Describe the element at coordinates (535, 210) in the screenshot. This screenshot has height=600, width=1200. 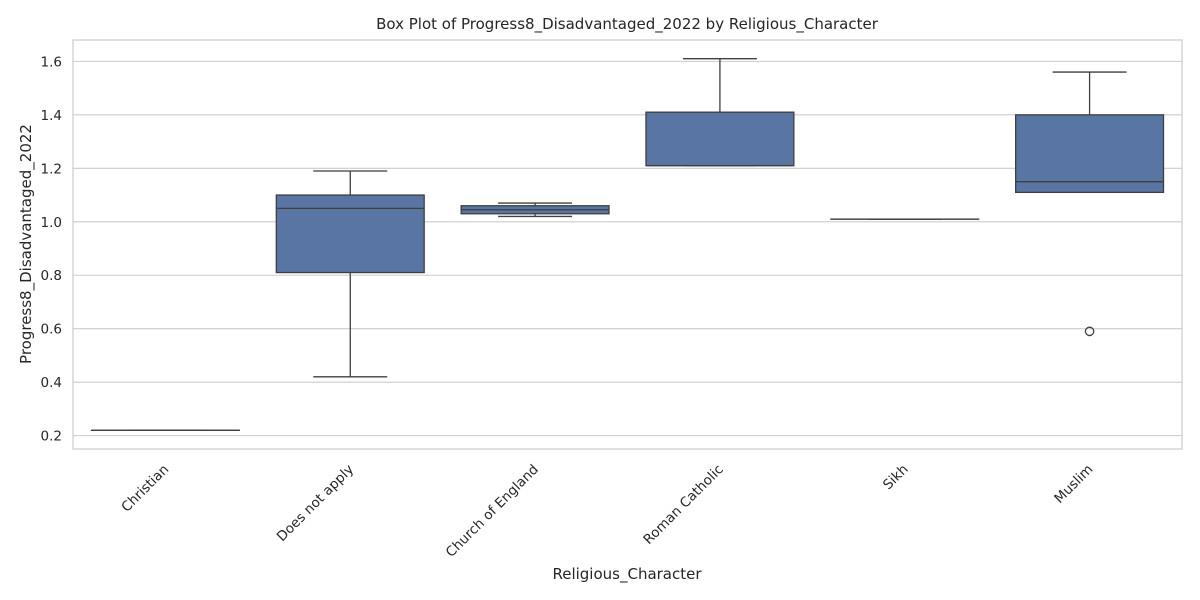
I see `box-church-of-england` at that location.